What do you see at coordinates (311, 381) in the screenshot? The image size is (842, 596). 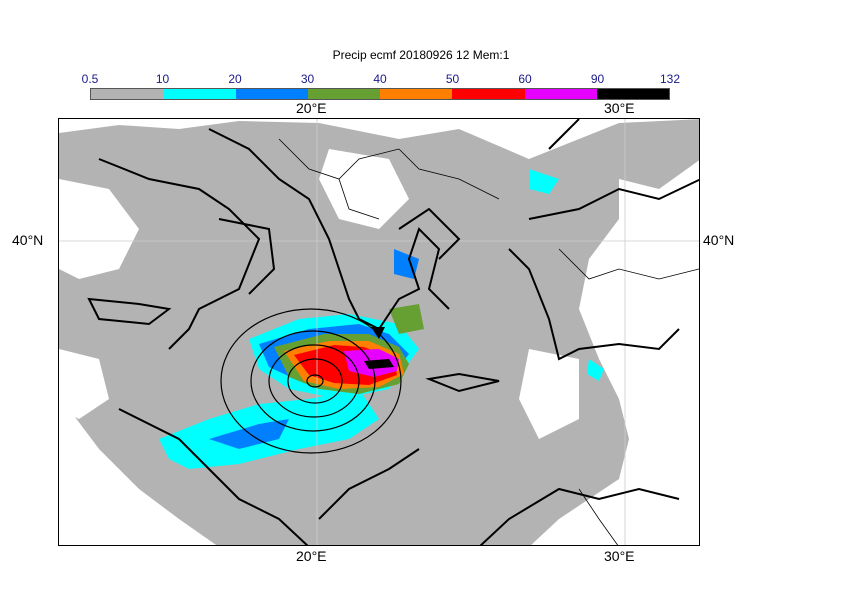 I see `pressure-contours` at bounding box center [311, 381].